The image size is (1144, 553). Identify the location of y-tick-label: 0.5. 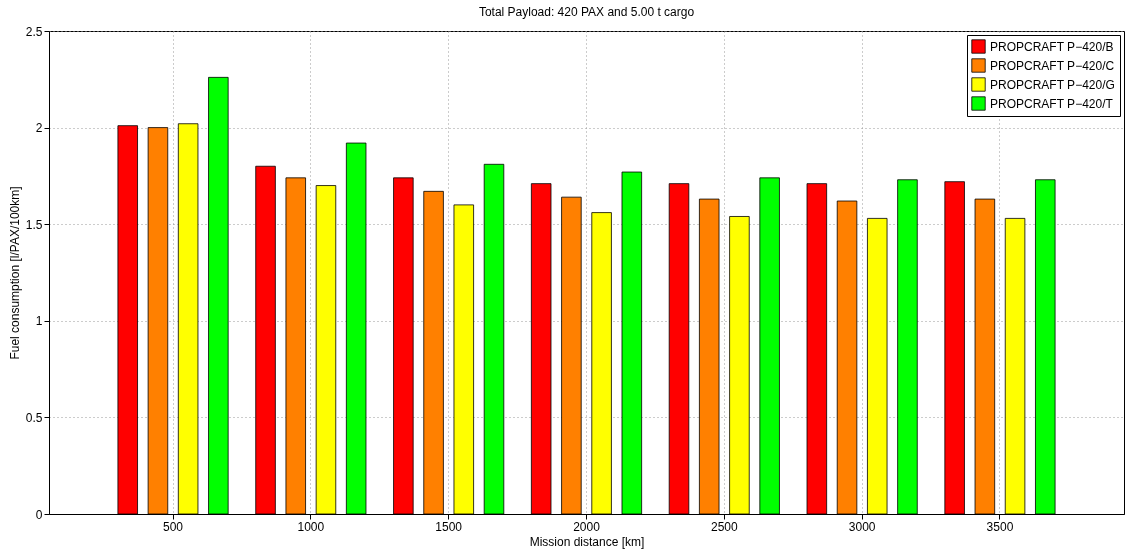
(34, 417).